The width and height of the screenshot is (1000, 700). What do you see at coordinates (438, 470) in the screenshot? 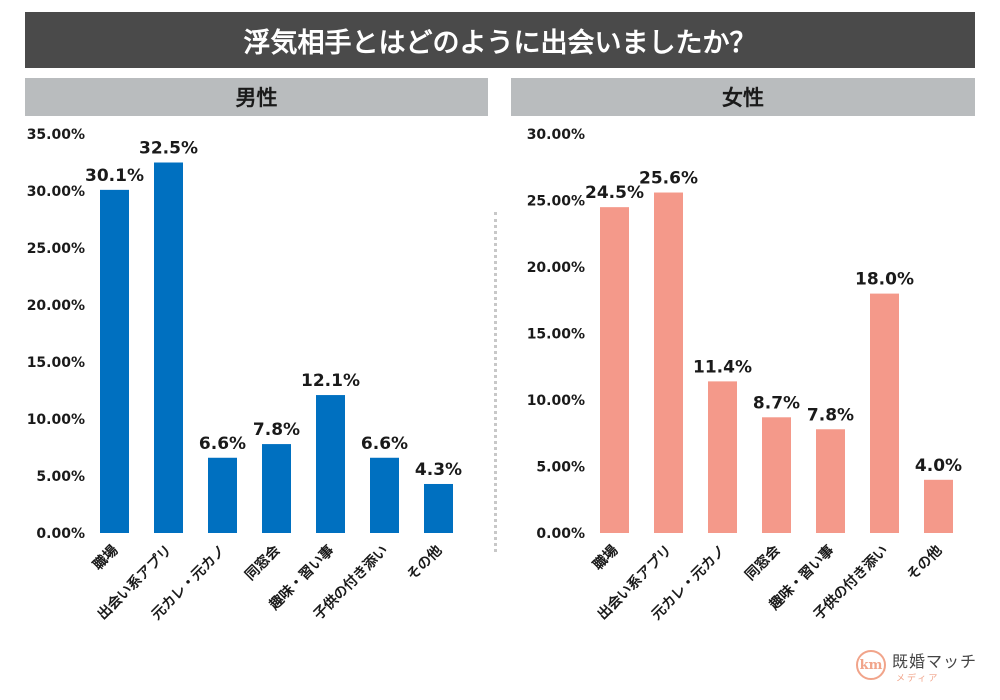
I see `male-data-label: 4.3%` at bounding box center [438, 470].